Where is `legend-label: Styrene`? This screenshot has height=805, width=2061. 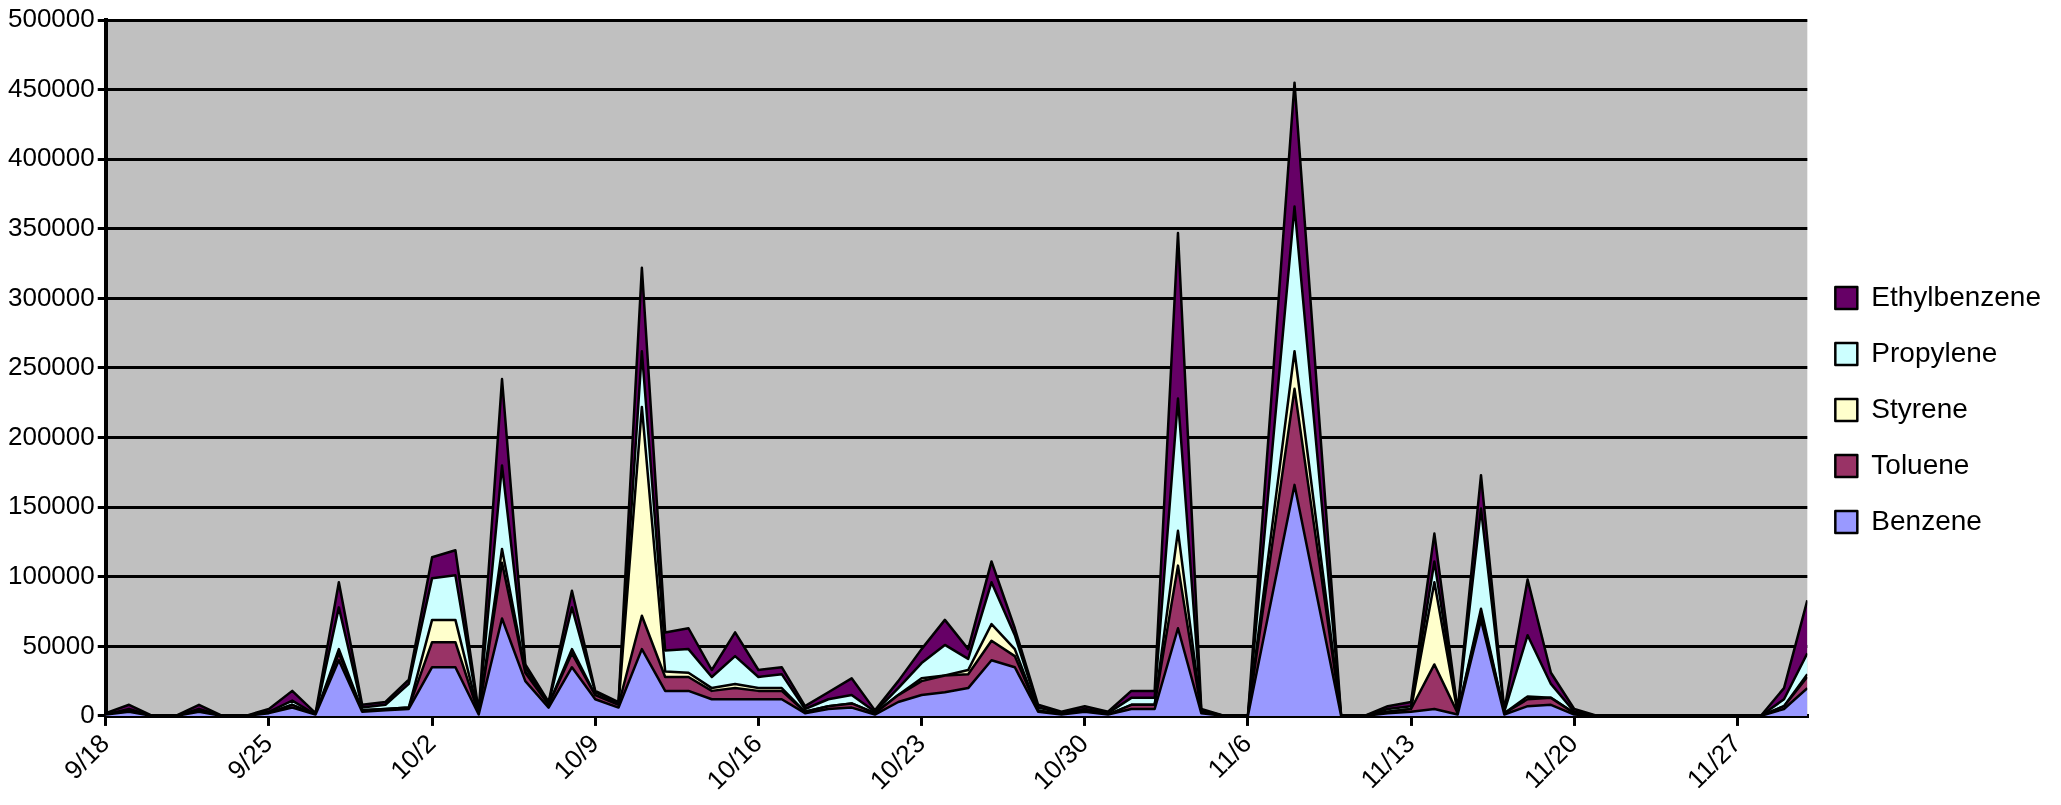 legend-label: Styrene is located at coordinates (1919, 408).